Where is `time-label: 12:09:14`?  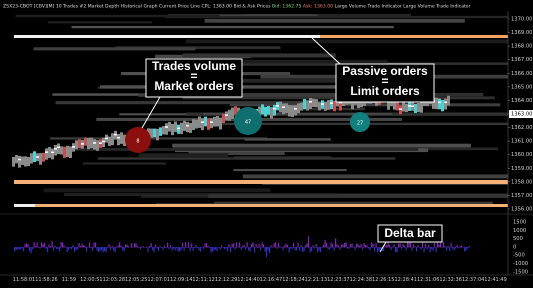 time-label: 12:09:14 is located at coordinates (181, 280).